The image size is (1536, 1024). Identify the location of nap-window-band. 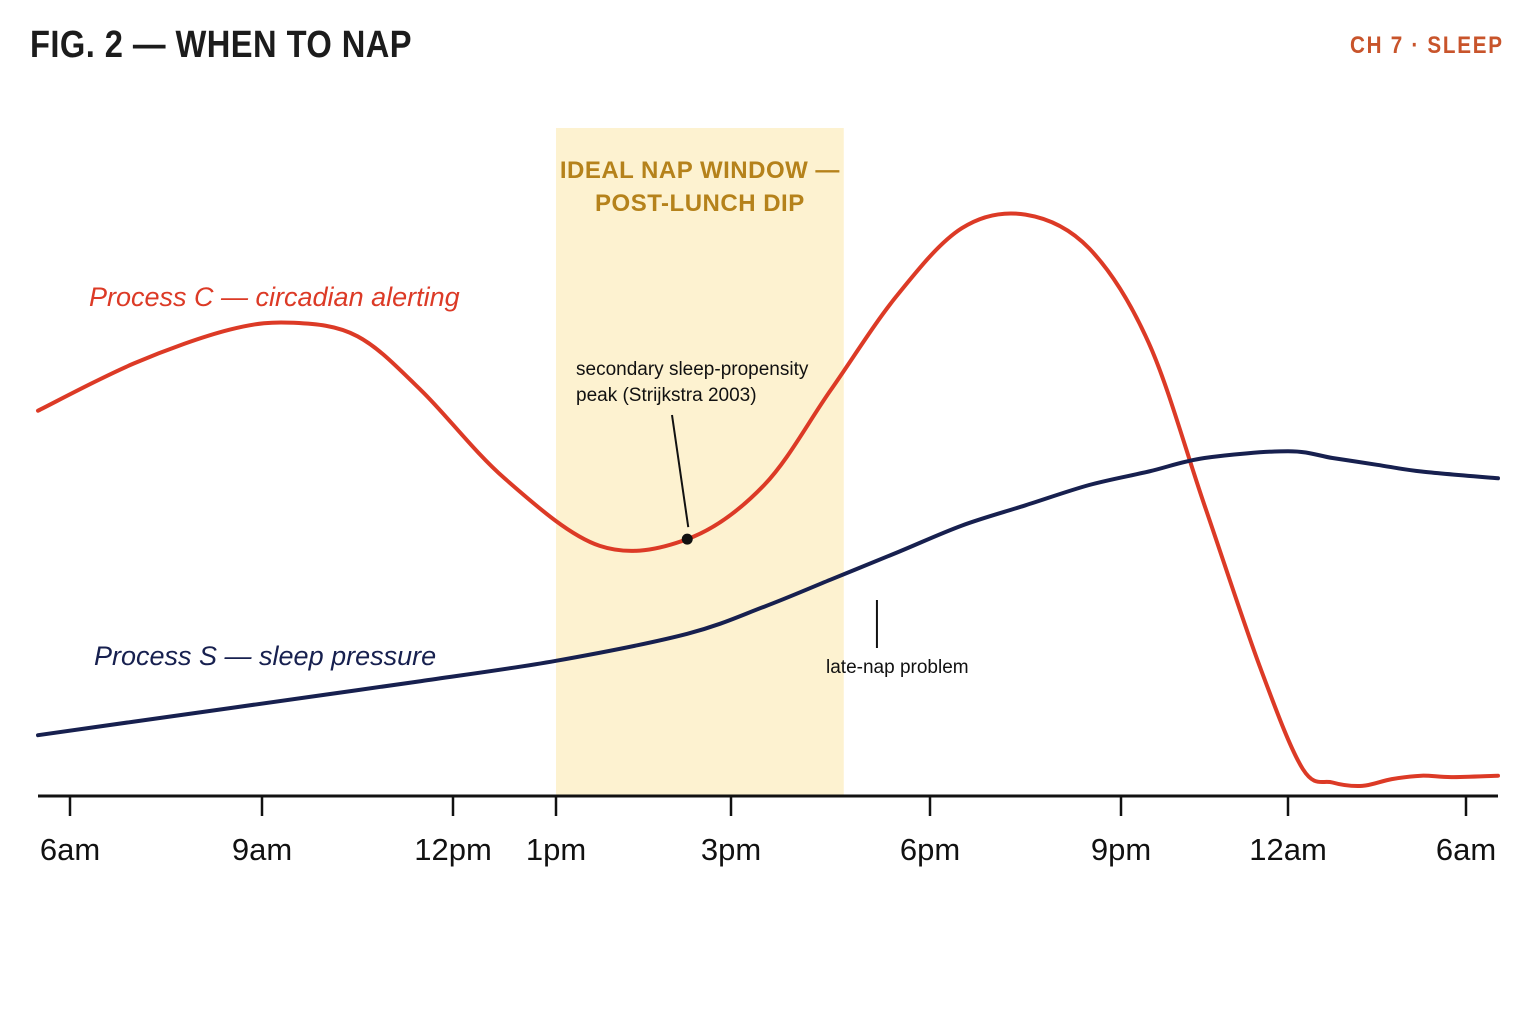
(700, 462).